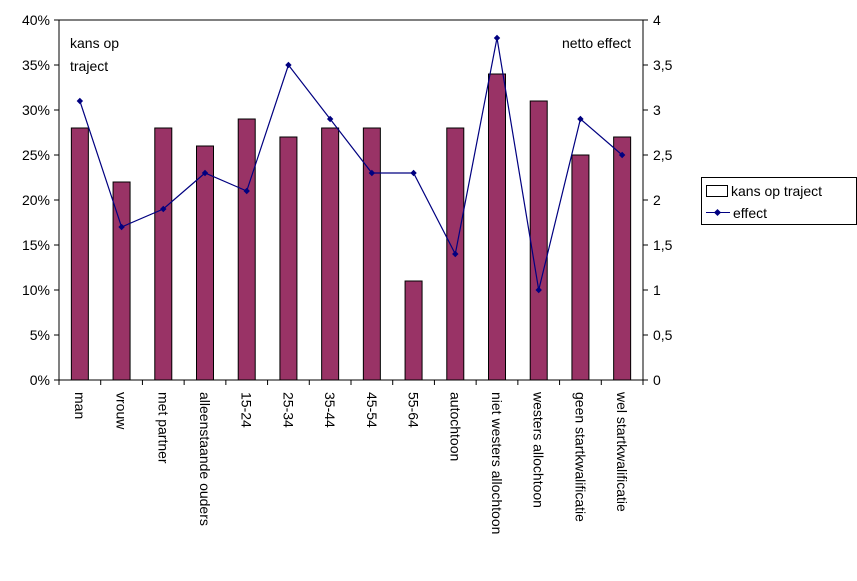  Describe the element at coordinates (330, 410) in the screenshot. I see `category-label: 35-44` at that location.